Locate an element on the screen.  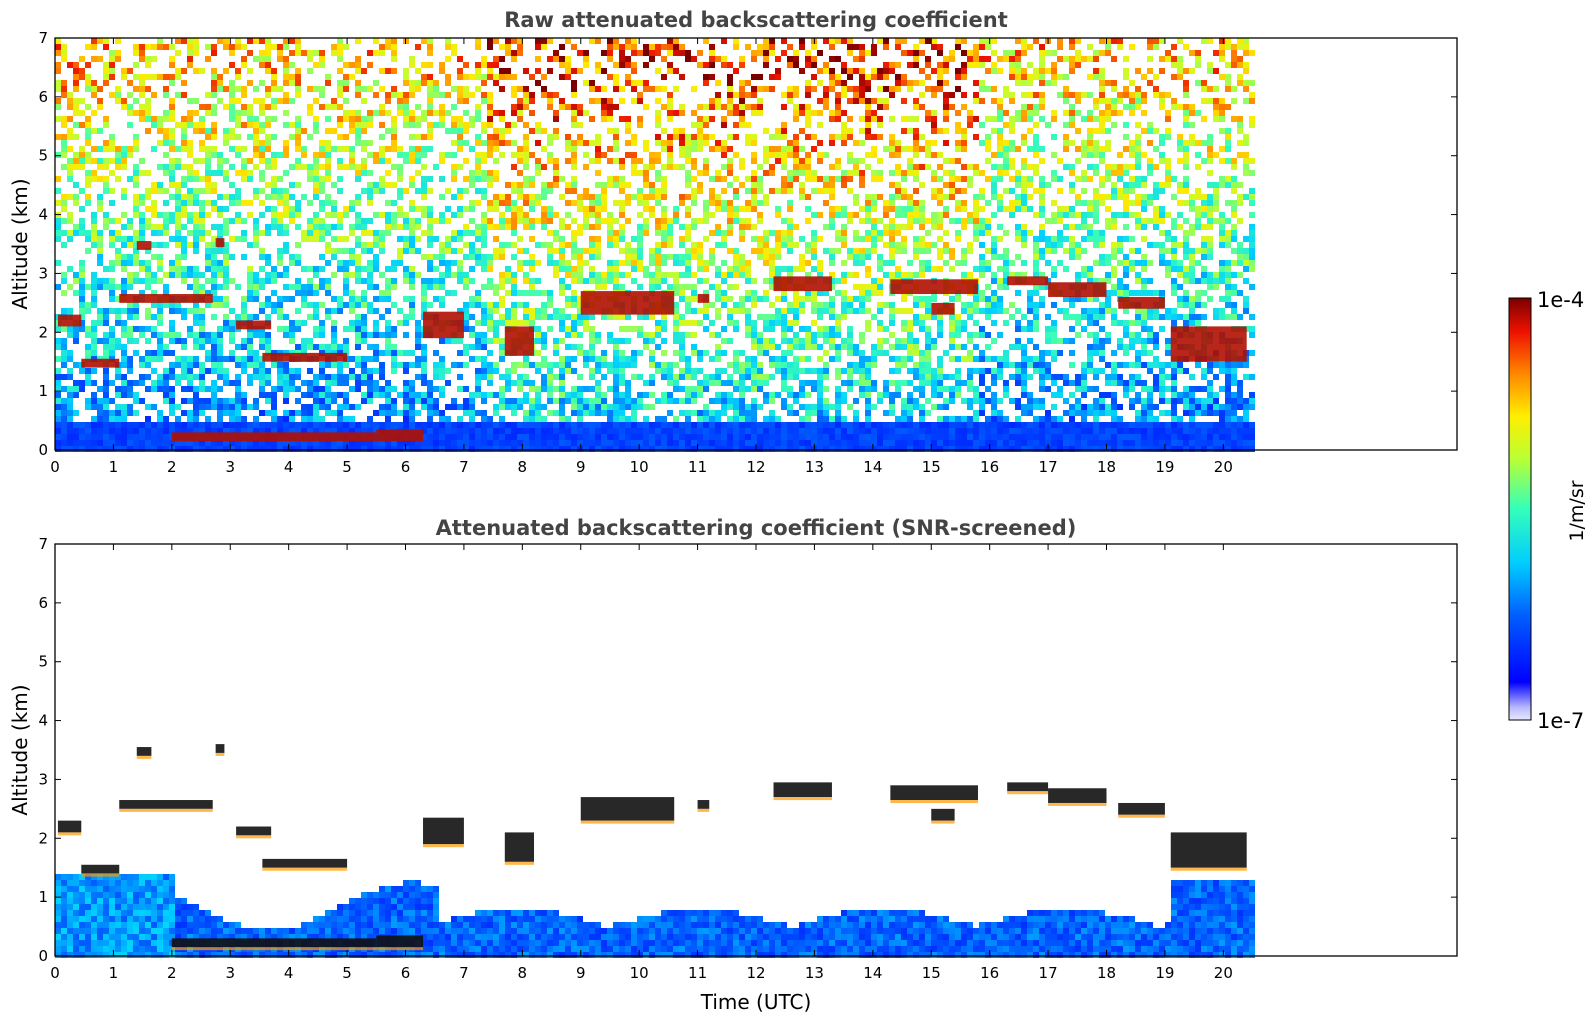
y-tick-label: 1 is located at coordinates (43, 391).